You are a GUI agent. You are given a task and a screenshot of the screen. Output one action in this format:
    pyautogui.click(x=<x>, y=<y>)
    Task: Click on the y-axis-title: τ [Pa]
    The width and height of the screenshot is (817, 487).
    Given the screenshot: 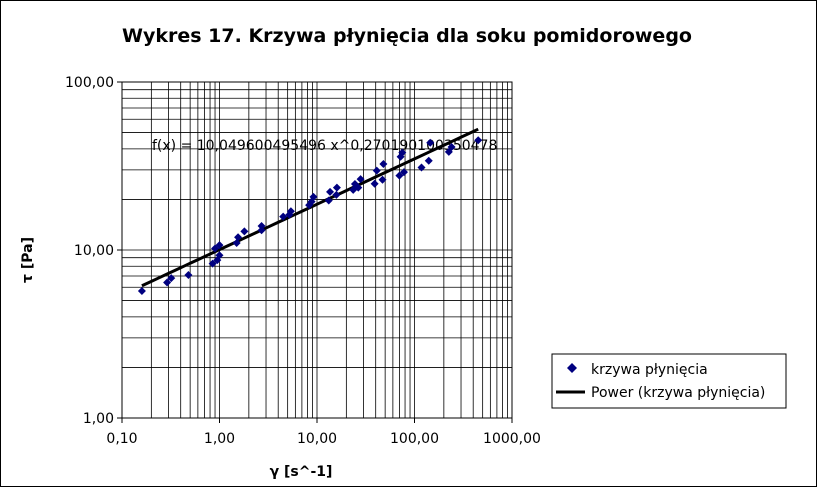 What is the action you would take?
    pyautogui.click(x=28, y=260)
    